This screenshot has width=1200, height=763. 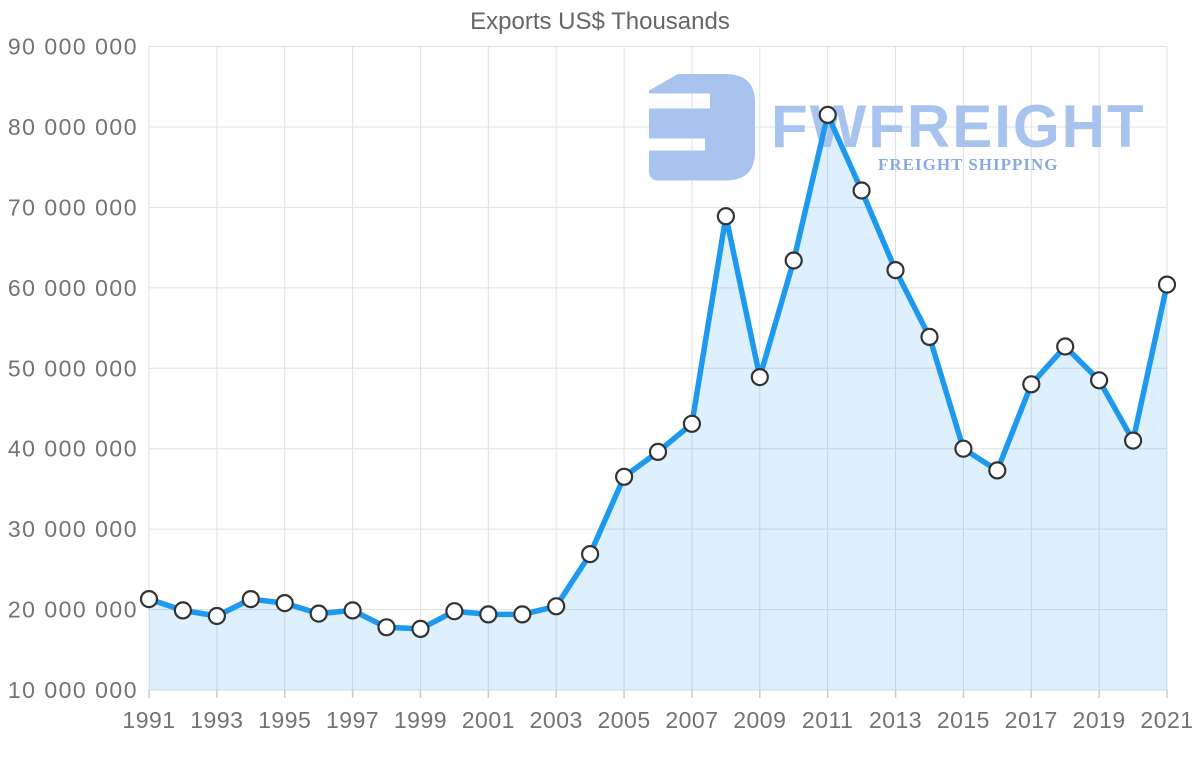 I want to click on x-axis-tick-label: 2001, so click(x=488, y=720).